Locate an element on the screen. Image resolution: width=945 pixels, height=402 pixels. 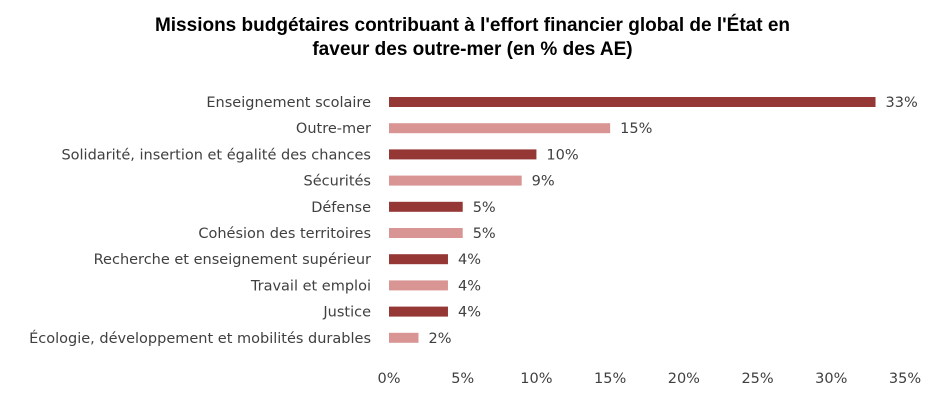
x-tick-label: 25% is located at coordinates (757, 379).